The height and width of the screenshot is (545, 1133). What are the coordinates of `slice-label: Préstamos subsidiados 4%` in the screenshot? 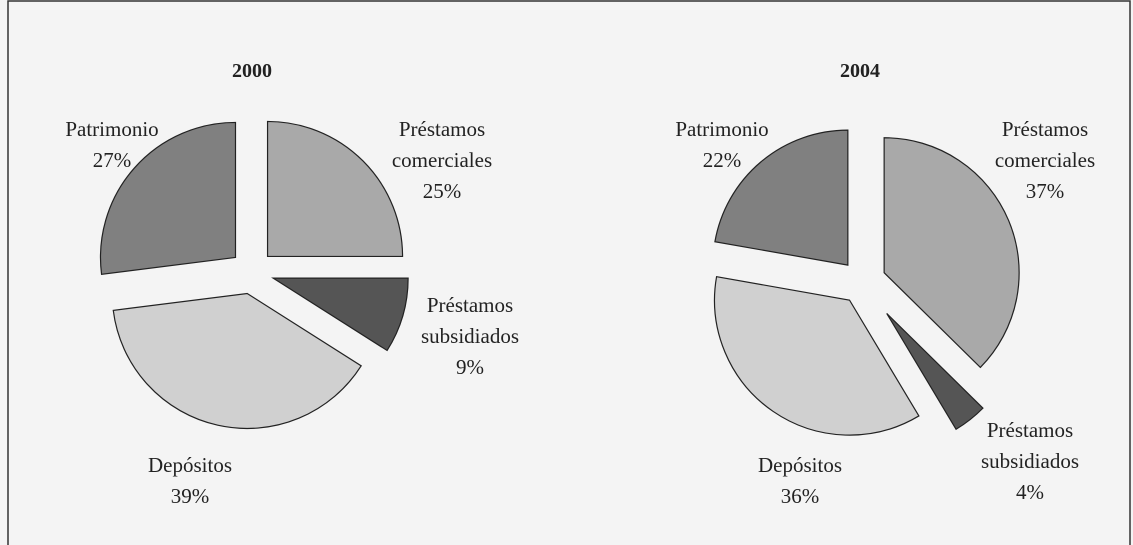 It's located at (1030, 461).